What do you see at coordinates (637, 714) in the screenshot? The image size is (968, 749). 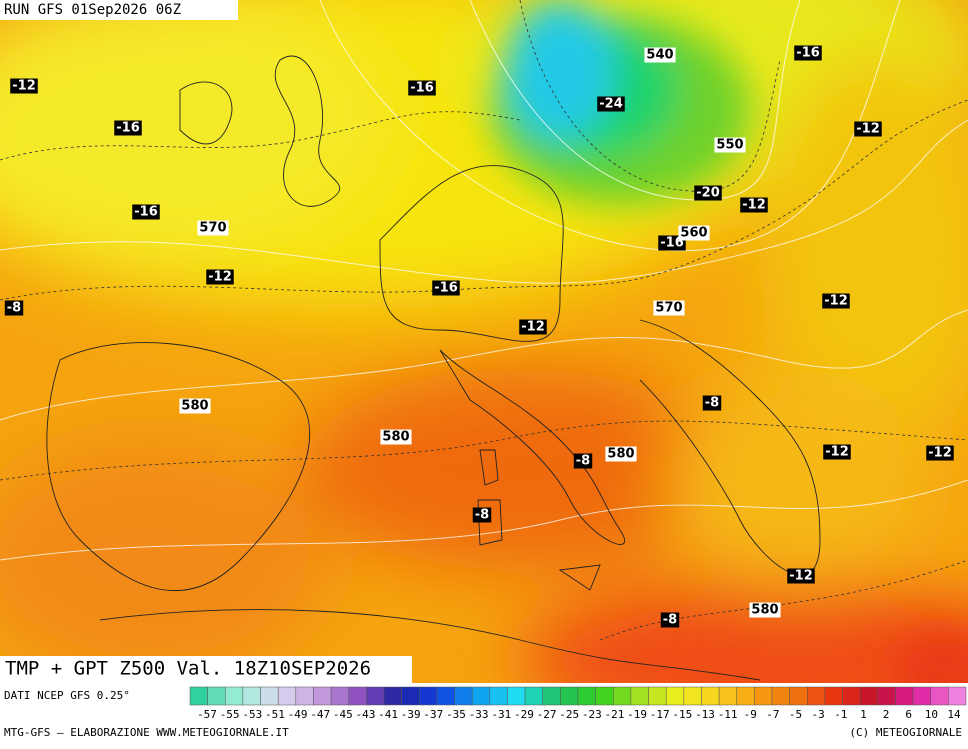 I see `colorbar-label: -19` at bounding box center [637, 714].